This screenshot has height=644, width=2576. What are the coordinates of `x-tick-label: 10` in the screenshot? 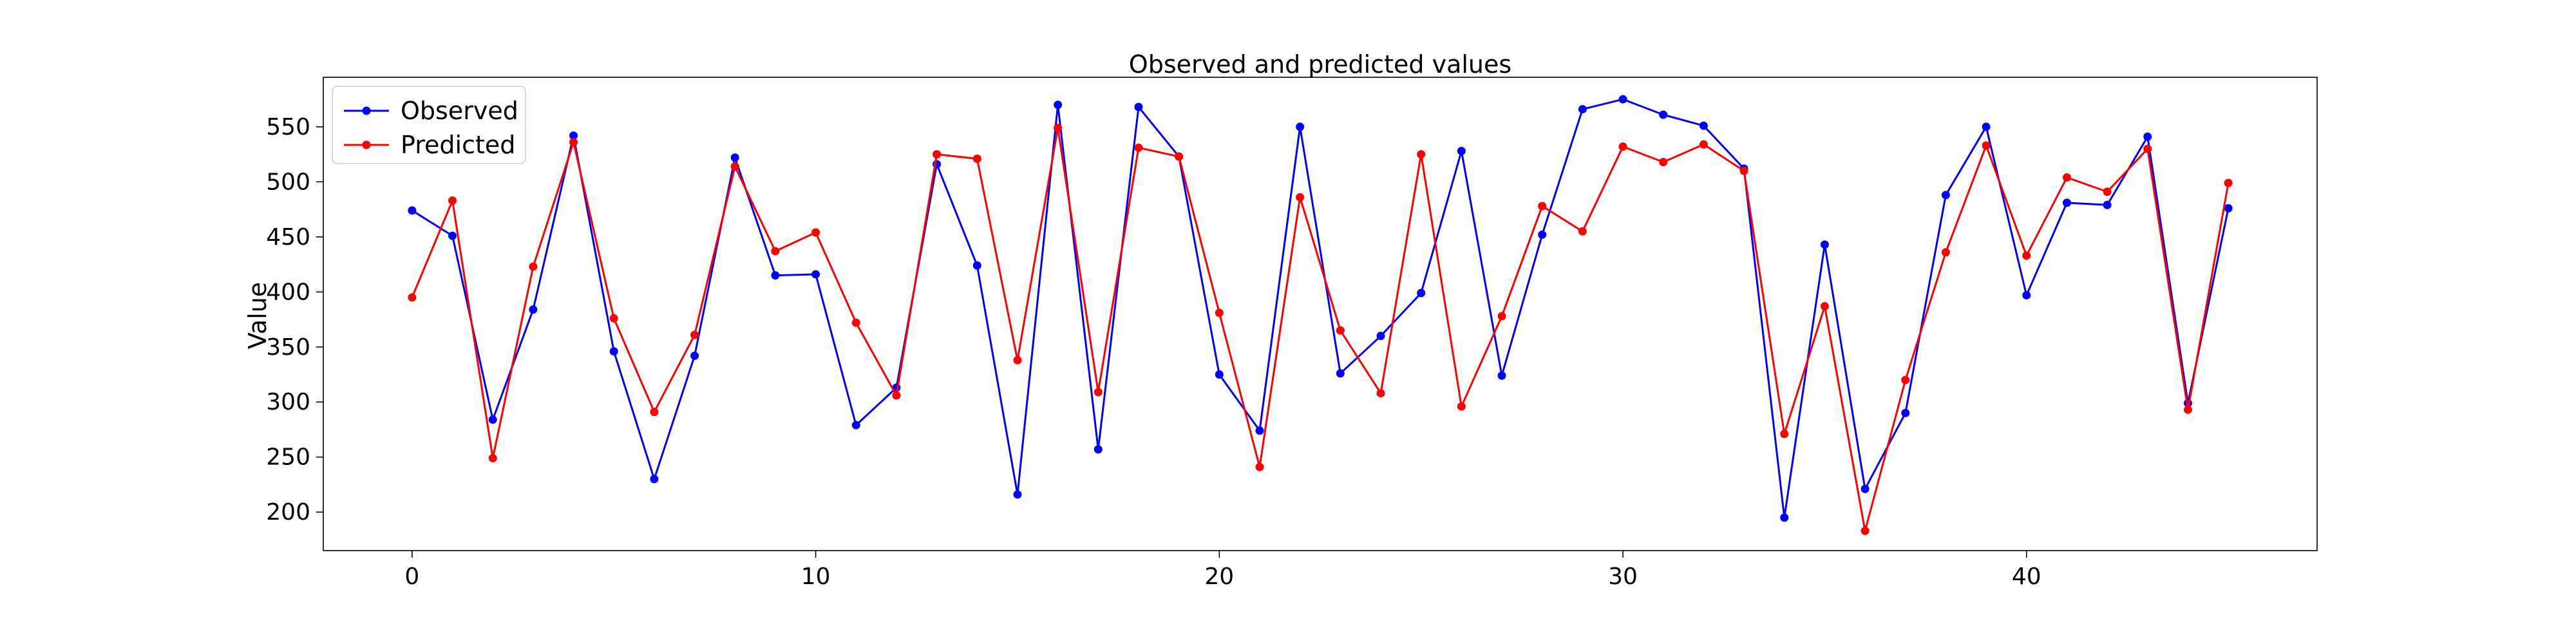 It's located at (816, 577).